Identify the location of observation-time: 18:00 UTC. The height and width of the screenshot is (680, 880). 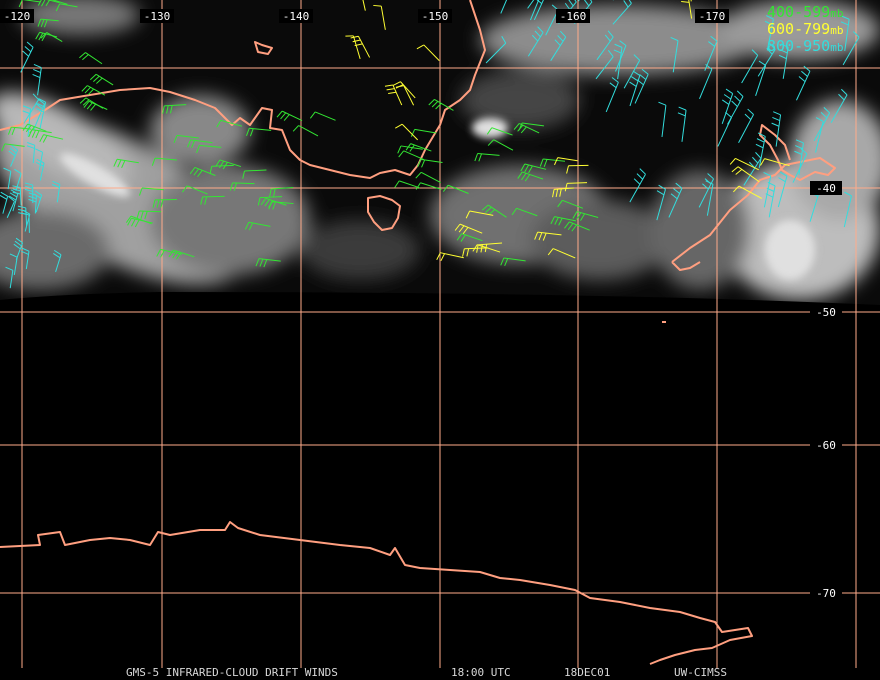
(481, 672).